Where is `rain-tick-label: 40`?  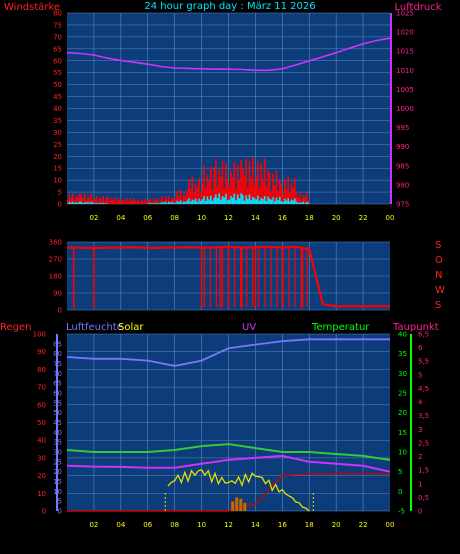 rain-tick-label: 40 is located at coordinates (41, 441).